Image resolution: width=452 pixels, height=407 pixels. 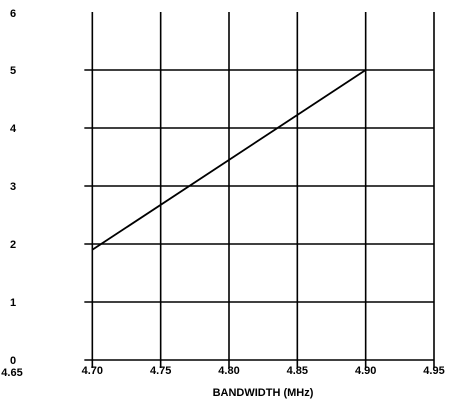 I want to click on x-axis-title: BANDWIDTH (MHz), so click(x=263, y=393).